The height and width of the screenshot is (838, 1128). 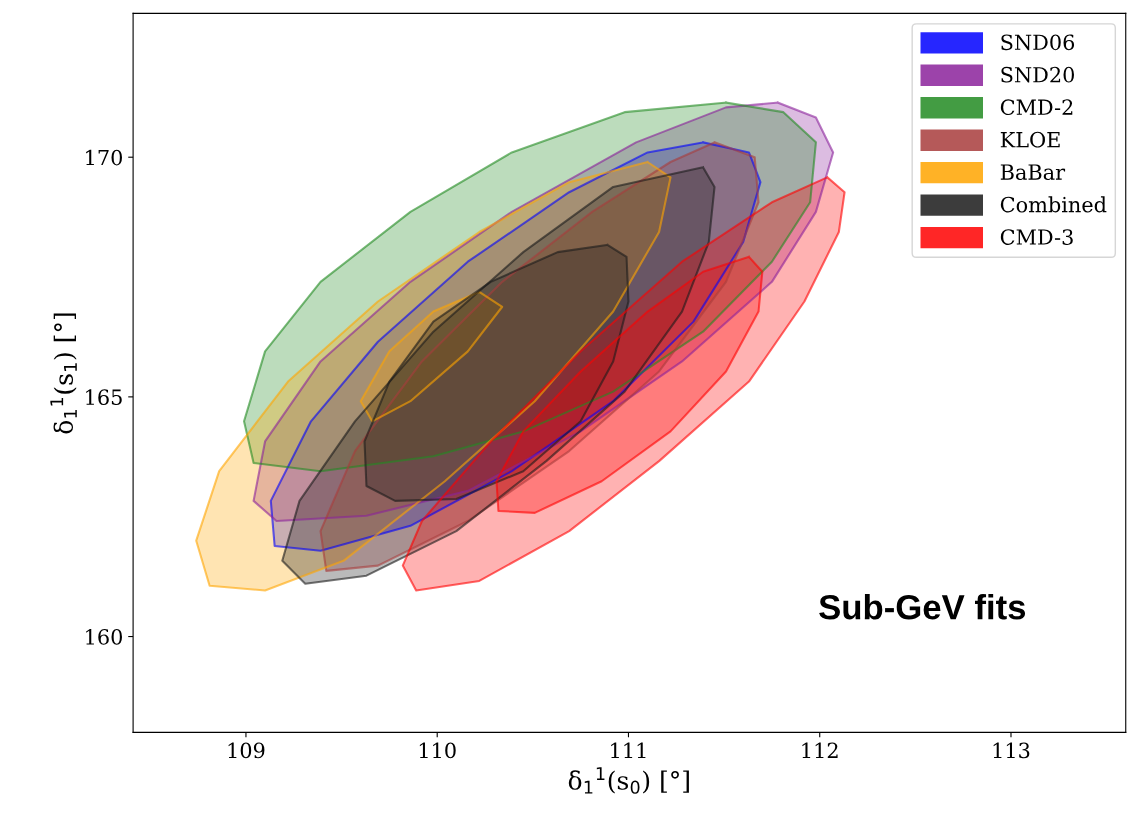 I want to click on y-tick-label: 170, so click(x=104, y=157).